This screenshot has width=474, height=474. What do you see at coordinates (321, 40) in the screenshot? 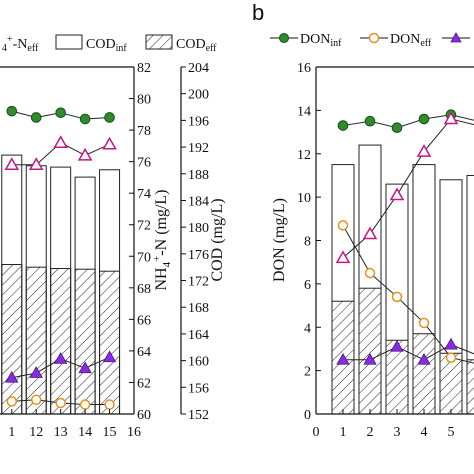
I see `legend-don-inf: DONinf` at bounding box center [321, 40].